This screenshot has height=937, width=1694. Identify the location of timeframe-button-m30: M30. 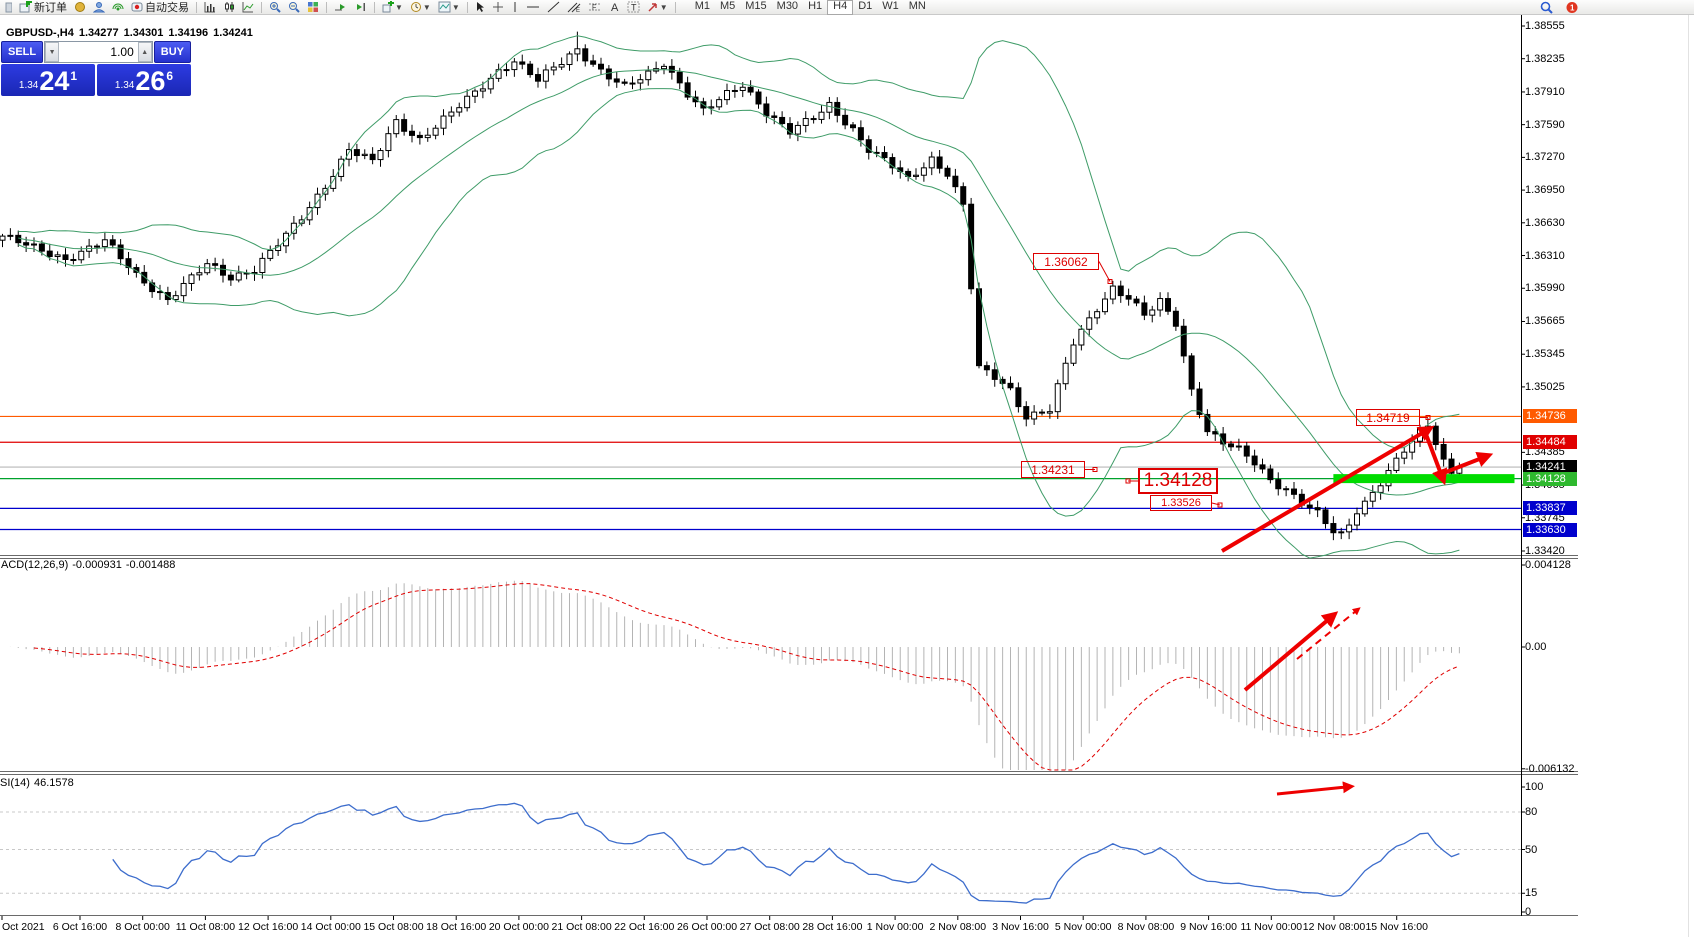
(787, 6).